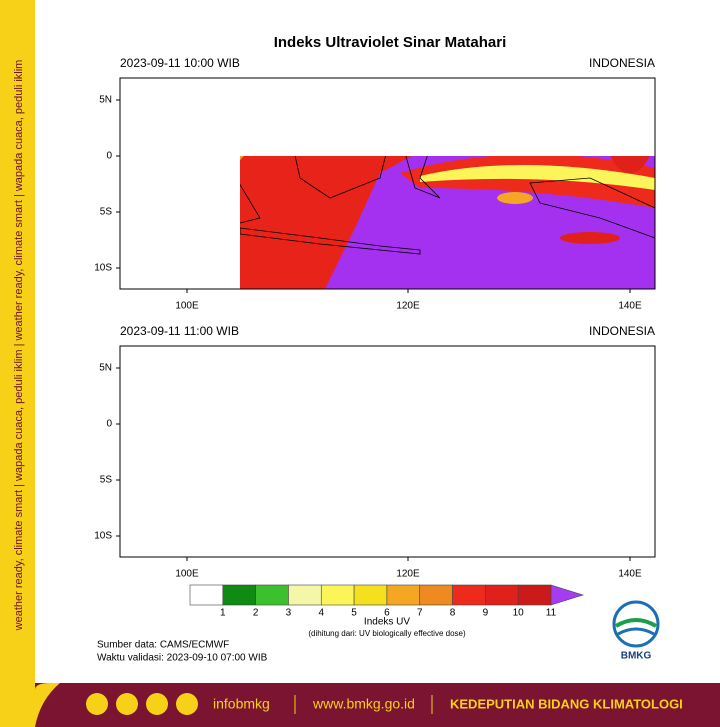  I want to click on colorbar-tick-label: 4, so click(321, 613).